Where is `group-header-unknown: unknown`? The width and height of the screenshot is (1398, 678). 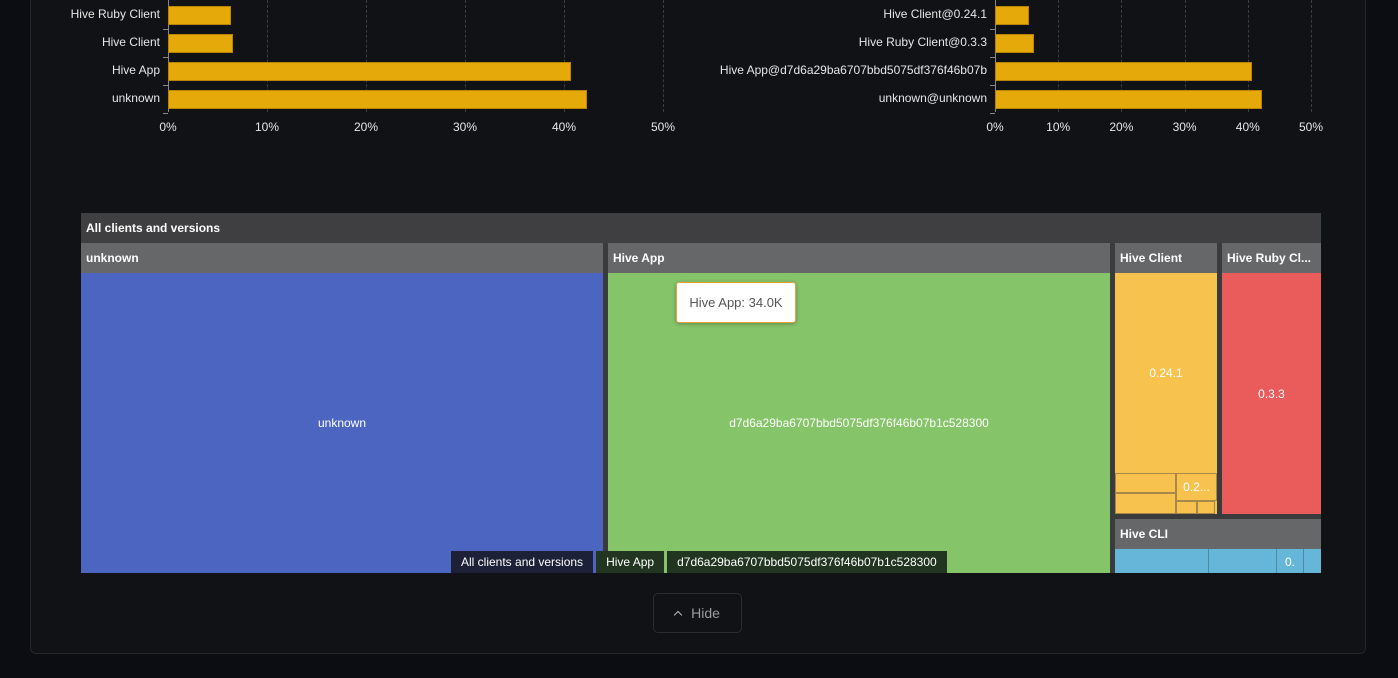
group-header-unknown: unknown is located at coordinates (342, 258).